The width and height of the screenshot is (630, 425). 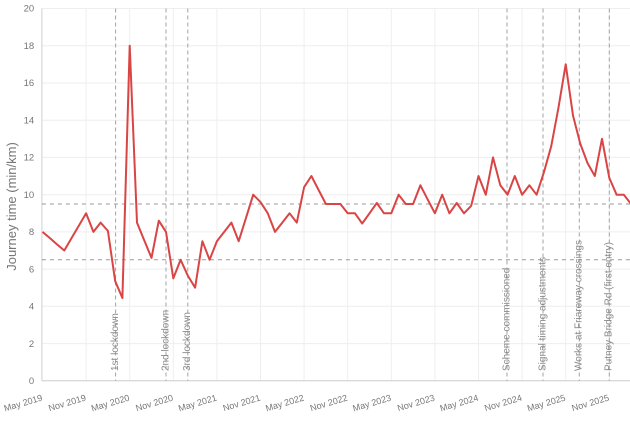 I want to click on svg-text: 10, so click(x=29, y=195).